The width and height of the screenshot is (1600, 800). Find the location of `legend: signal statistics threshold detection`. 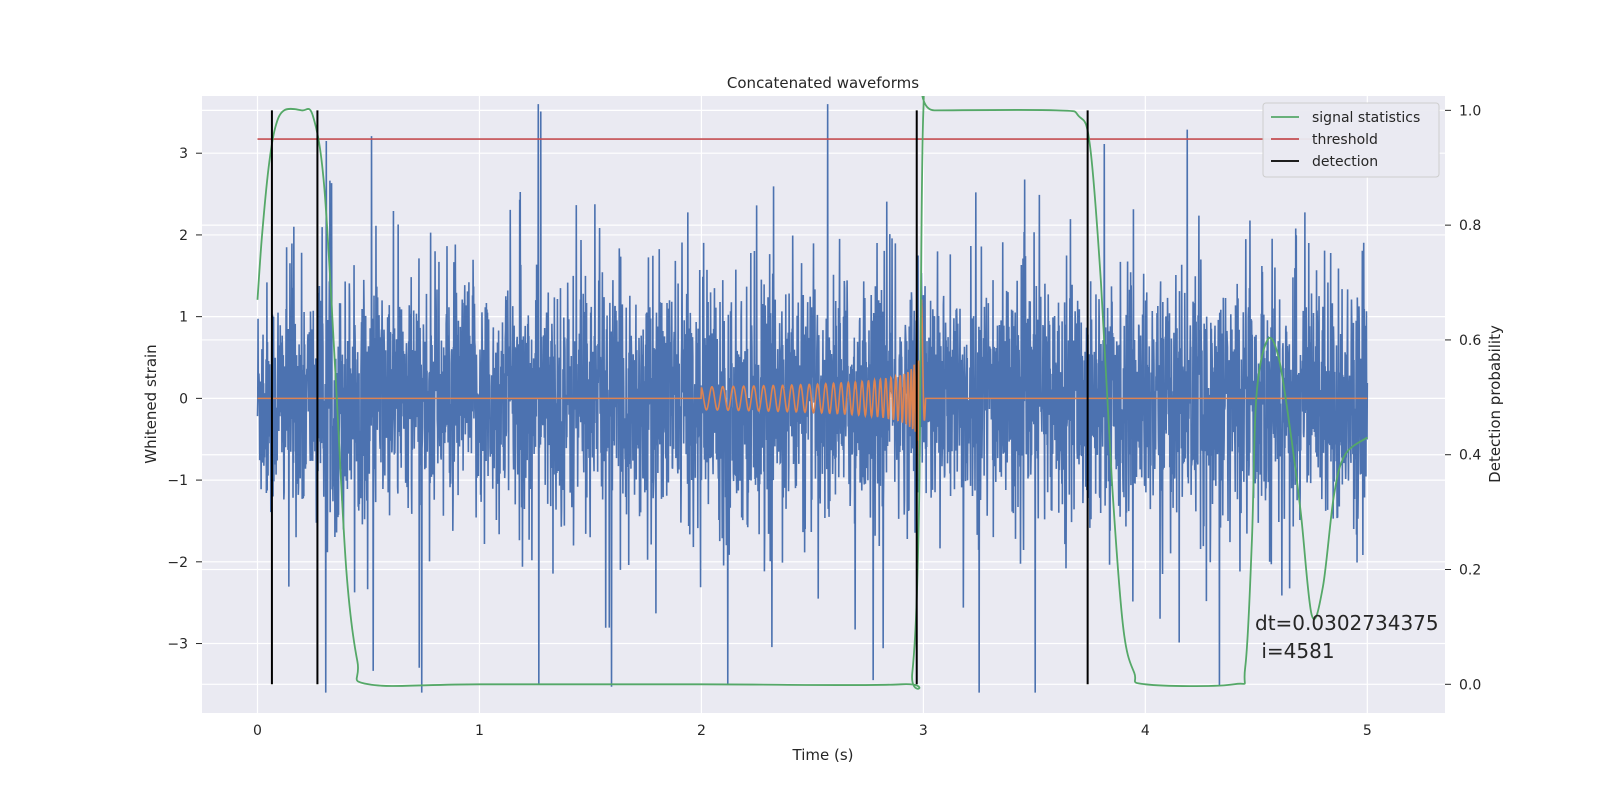

legend: signal statistics threshold detection is located at coordinates (1351, 140).